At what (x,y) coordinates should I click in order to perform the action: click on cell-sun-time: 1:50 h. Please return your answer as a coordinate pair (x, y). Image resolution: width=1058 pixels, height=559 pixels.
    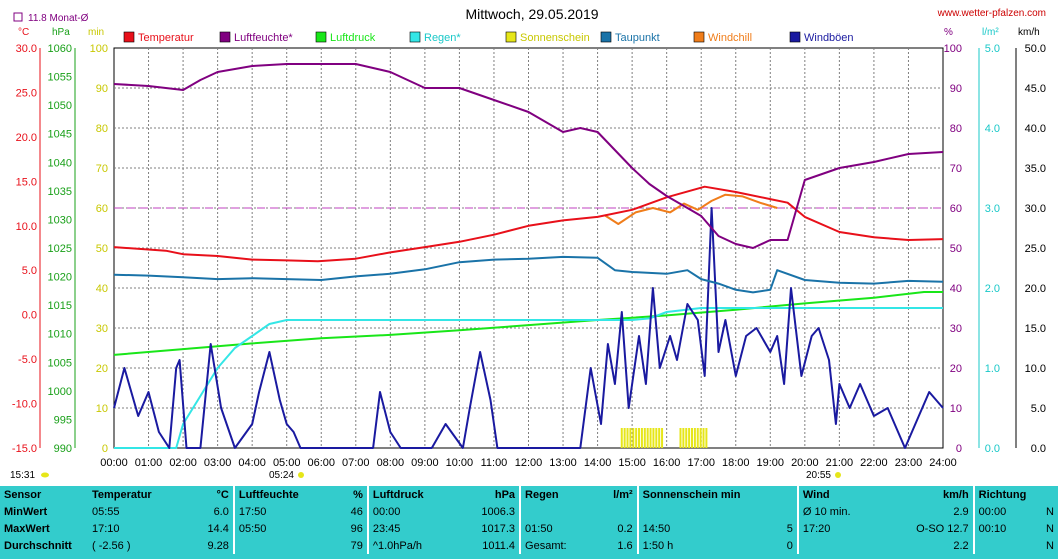
    Looking at the image, I should click on (695, 545).